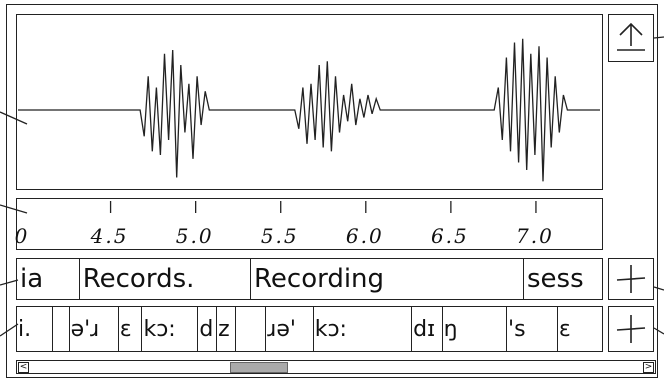  Describe the element at coordinates (94, 329) in the screenshot. I see `phone-interval: ə'ɹ` at that location.